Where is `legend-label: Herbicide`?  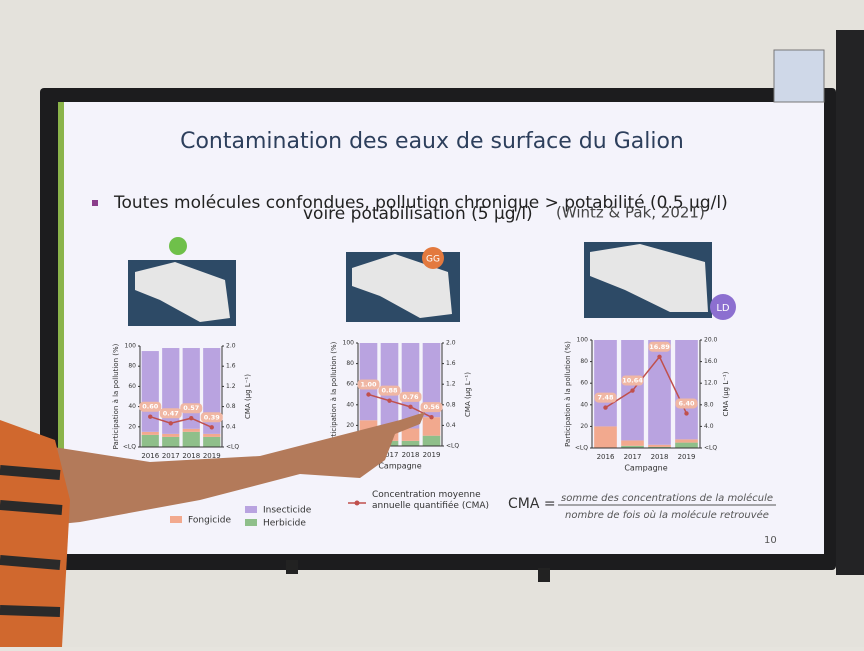
legend-label: Herbicide is located at coordinates (284, 524).